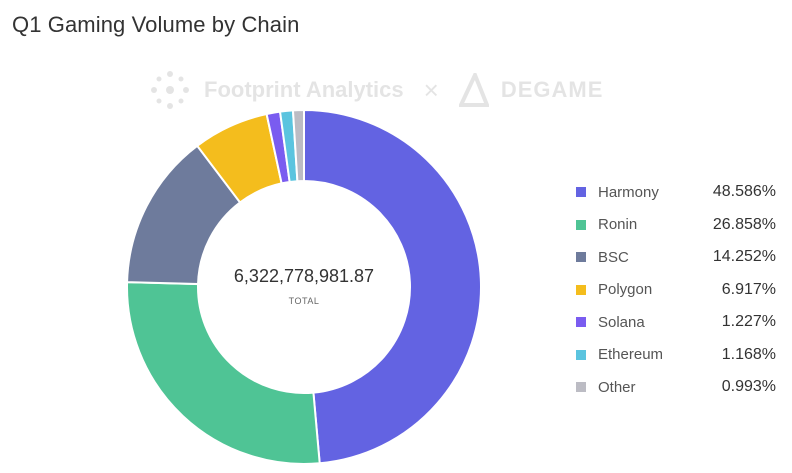  I want to click on legend-item-ronin: Ronin 26.858%, so click(676, 225).